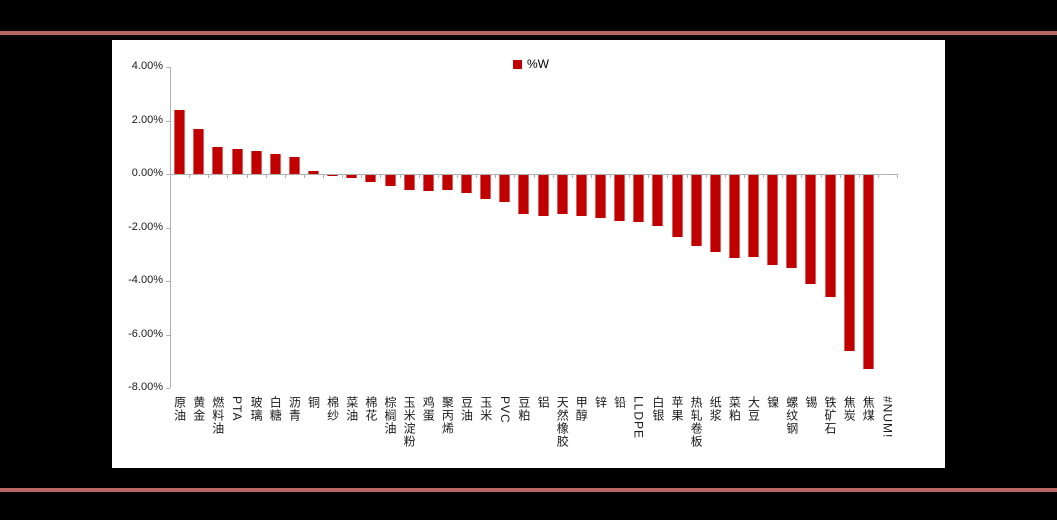 The width and height of the screenshot is (1057, 520). I want to click on x-axis-category-label: 白糖, so click(275, 409).